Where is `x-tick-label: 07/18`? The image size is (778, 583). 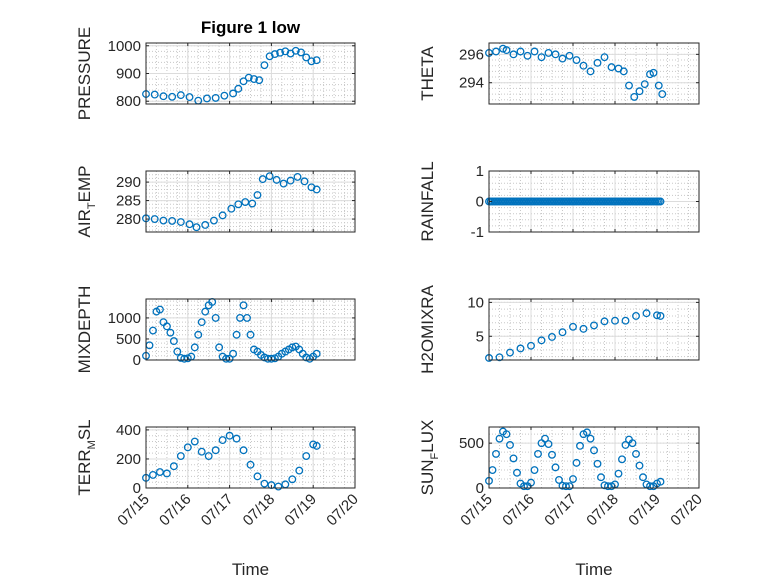
x-tick-label: 07/18 is located at coordinates (259, 510).